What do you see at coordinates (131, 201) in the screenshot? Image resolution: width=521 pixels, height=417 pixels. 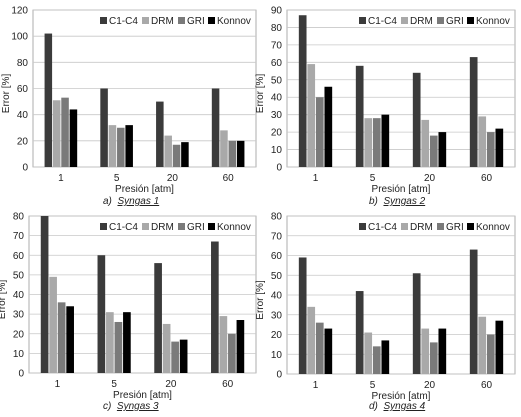 I see `caption-a: a) Syngas 1` at bounding box center [131, 201].